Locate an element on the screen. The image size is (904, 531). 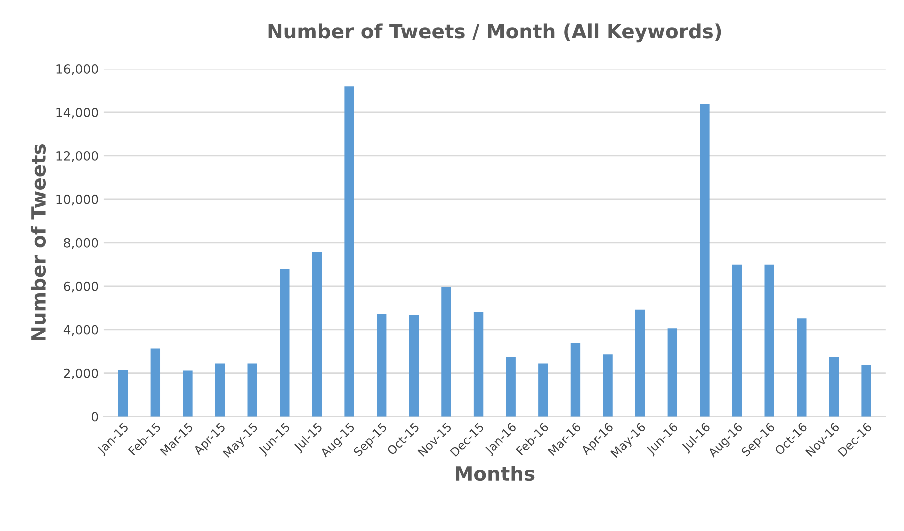
y-tick-label: 12,000 is located at coordinates (77, 156).